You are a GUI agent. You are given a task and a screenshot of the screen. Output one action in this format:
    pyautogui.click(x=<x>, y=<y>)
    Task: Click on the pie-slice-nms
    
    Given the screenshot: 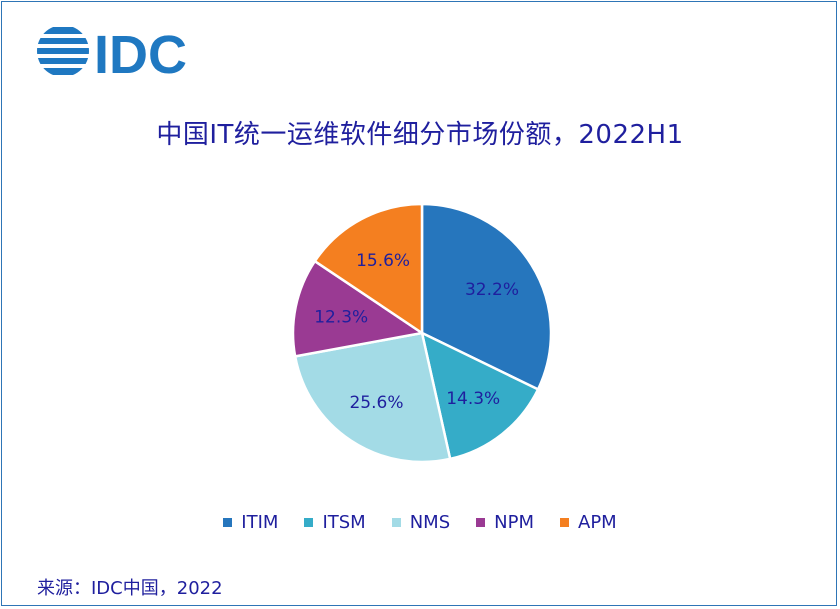 What is the action you would take?
    pyautogui.click(x=372, y=397)
    